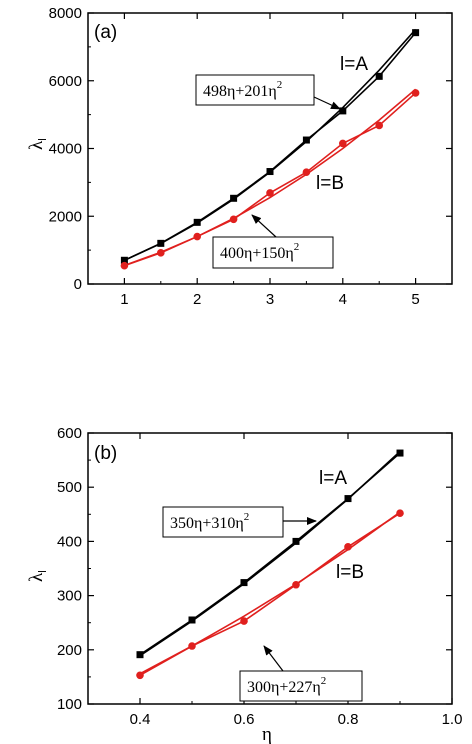 The width and height of the screenshot is (472, 744). Describe the element at coordinates (333, 478) in the screenshot. I see `series-label-b-A: l=A` at that location.